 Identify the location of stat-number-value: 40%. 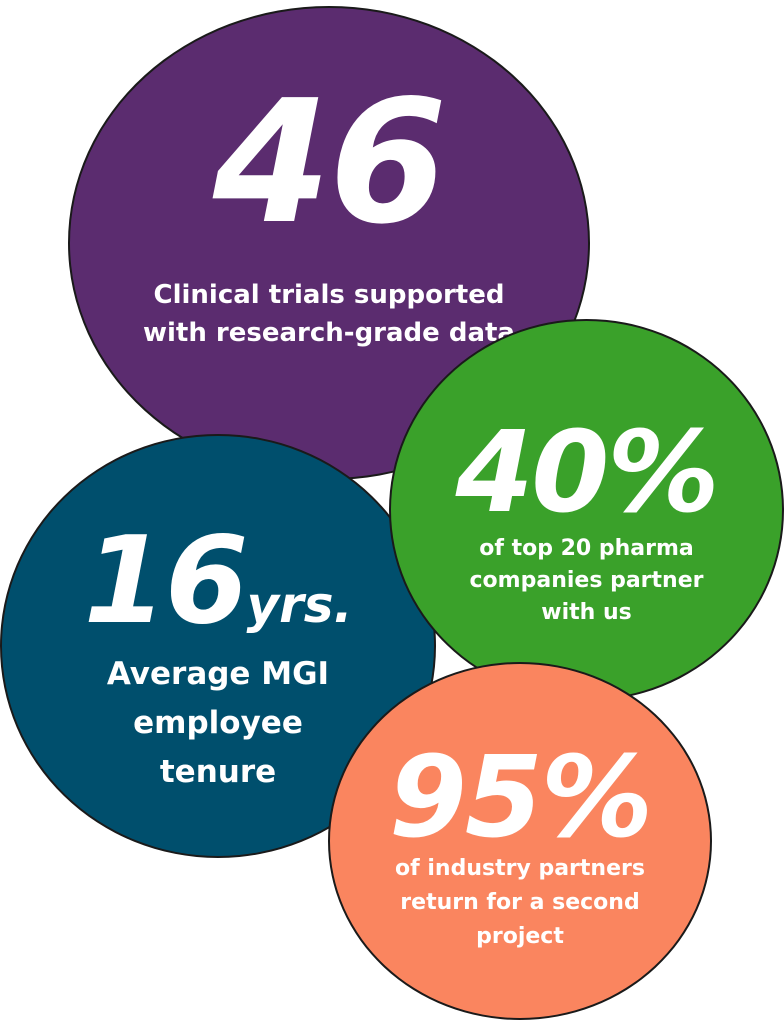
(587, 473).